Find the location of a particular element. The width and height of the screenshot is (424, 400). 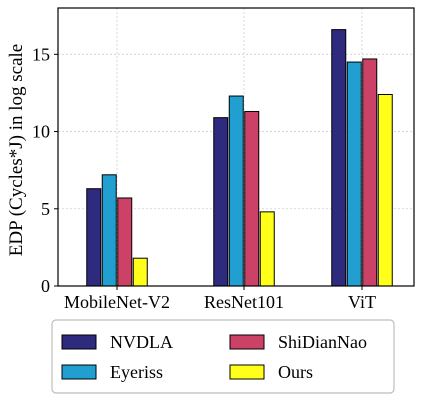

y-tick-label: 5 is located at coordinates (45, 209).